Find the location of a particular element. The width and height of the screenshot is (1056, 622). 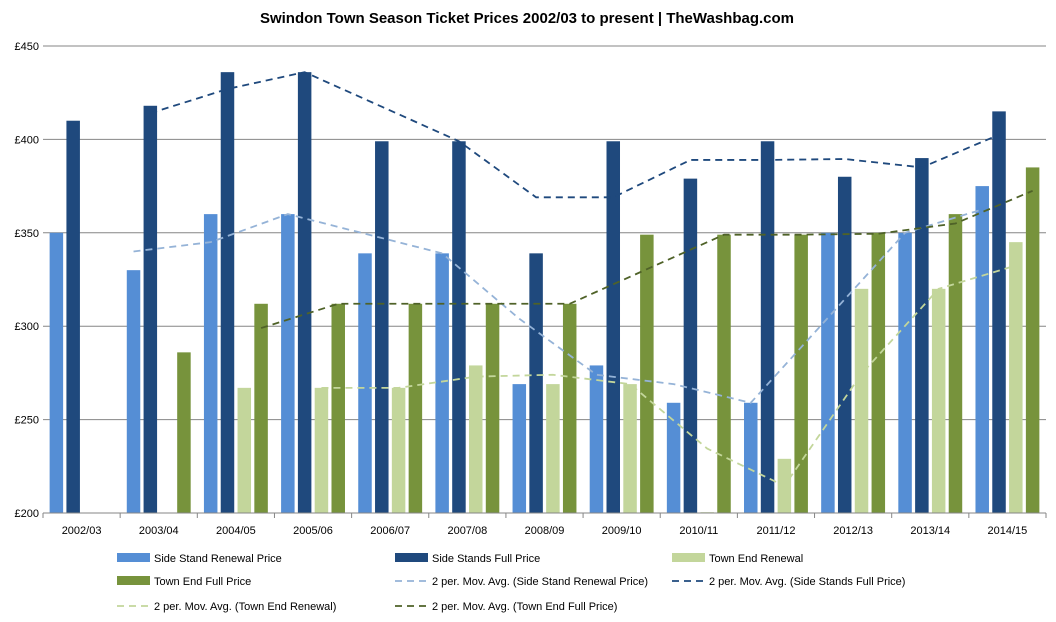

legend-label: 2 per. Mov. Avg. (Town End Full Price) is located at coordinates (524, 607).